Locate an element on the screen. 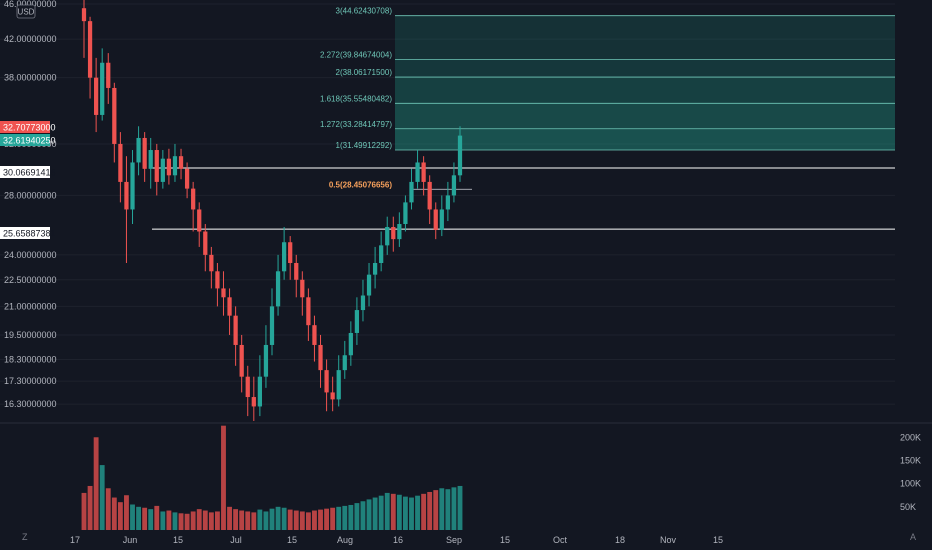 The width and height of the screenshot is (932, 550). time-axis: 17 Jun 15 Jul 15 Aug 16 Sep 15 Oct 18 Nov 15 is located at coordinates (396, 540).